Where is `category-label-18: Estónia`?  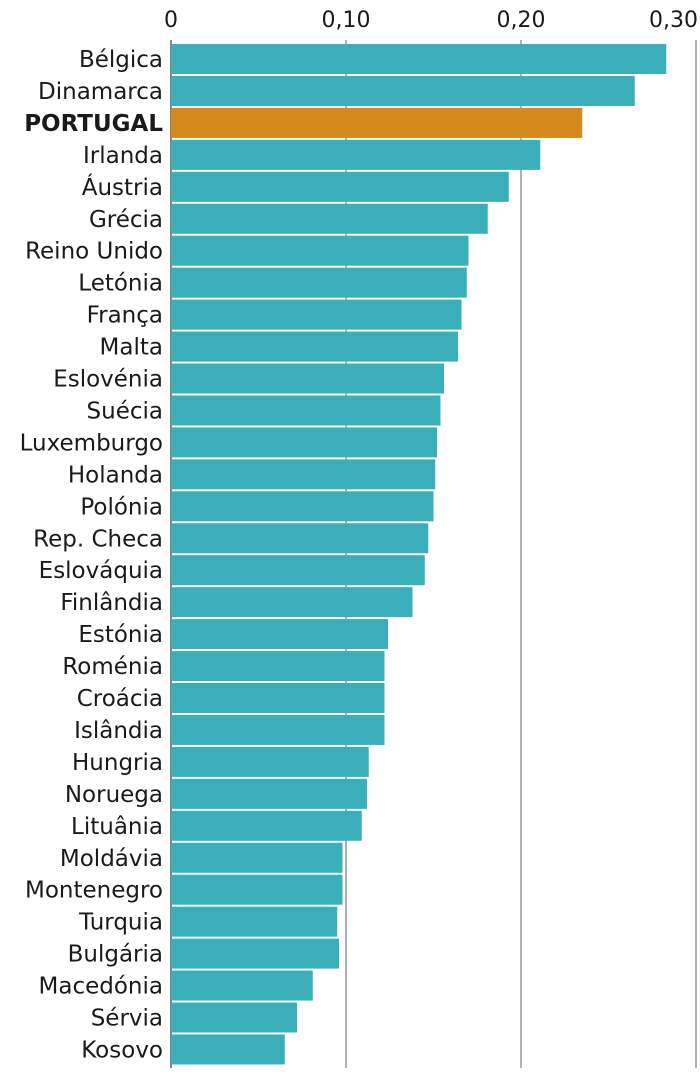 category-label-18: Estónia is located at coordinates (120, 635).